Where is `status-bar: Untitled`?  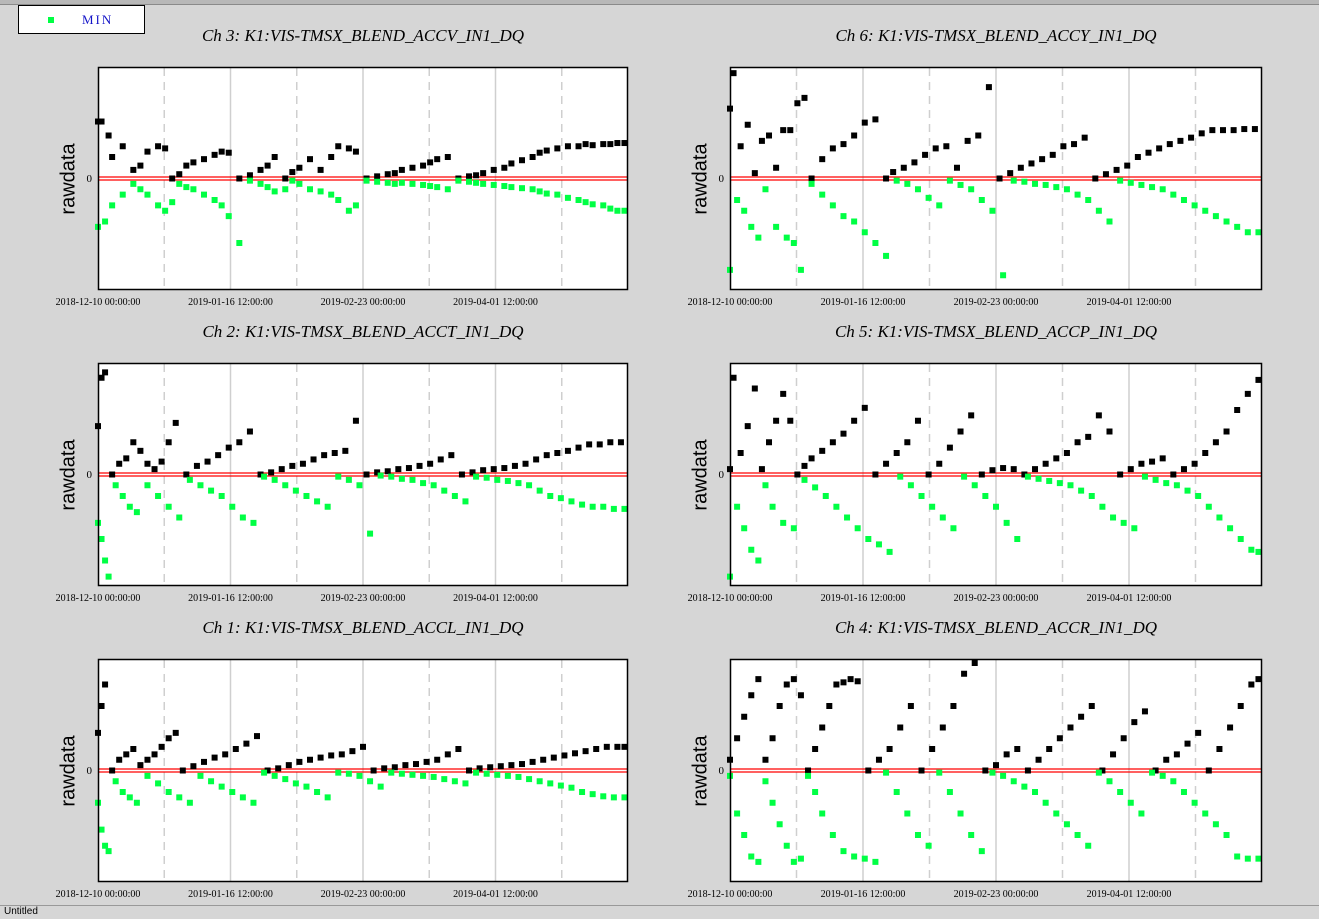
status-bar: Untitled is located at coordinates (659, 912).